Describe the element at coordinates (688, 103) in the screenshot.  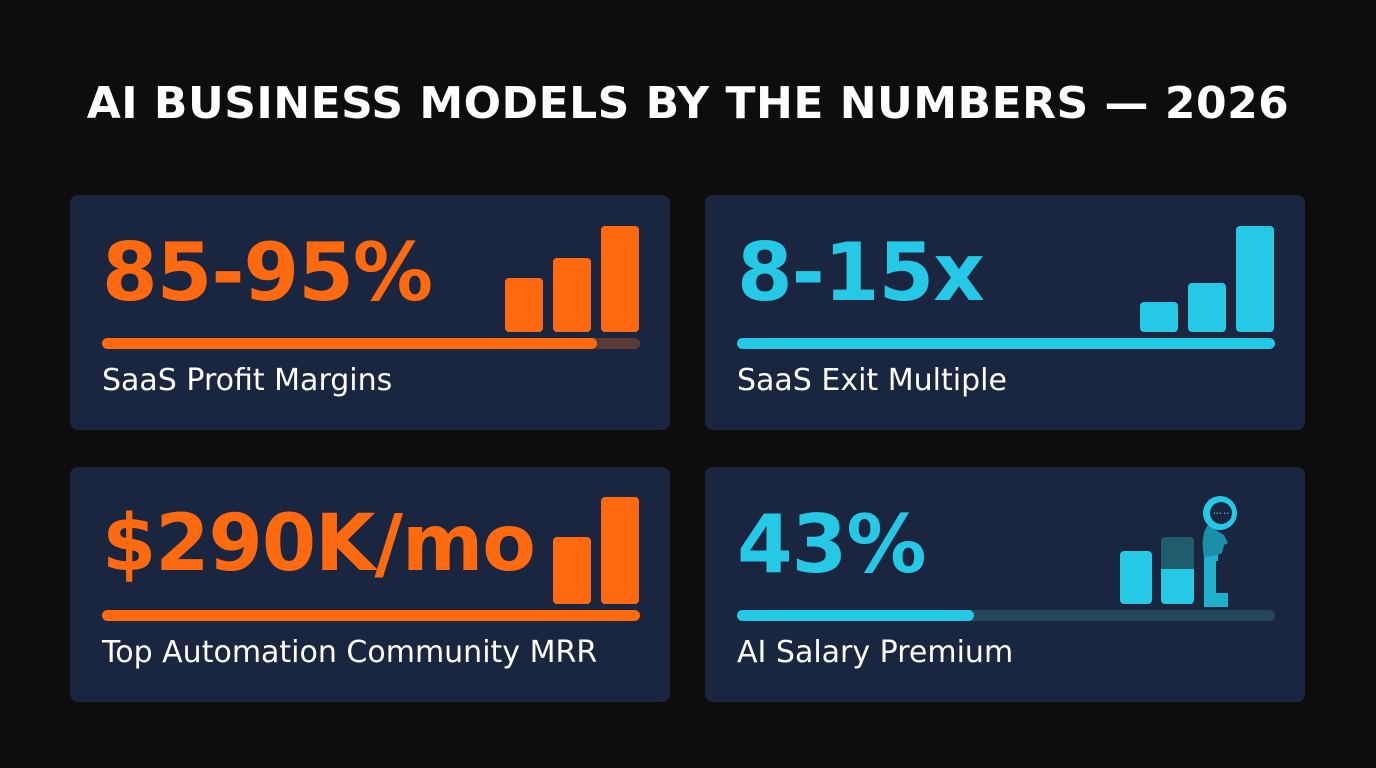
I see `page-title: AI BUSINESS MODELS BY THE NUMBERS — 2026` at that location.